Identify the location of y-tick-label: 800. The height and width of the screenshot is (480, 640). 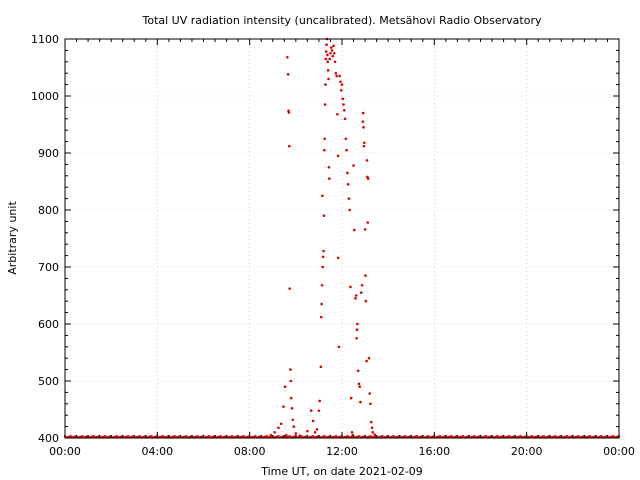
(48, 210).